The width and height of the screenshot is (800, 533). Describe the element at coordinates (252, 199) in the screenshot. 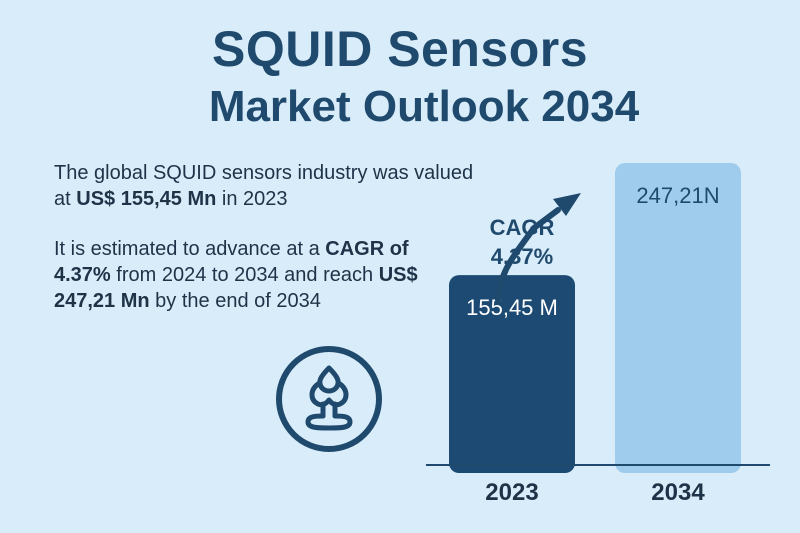

I see `para1-text-2: in 2023` at that location.